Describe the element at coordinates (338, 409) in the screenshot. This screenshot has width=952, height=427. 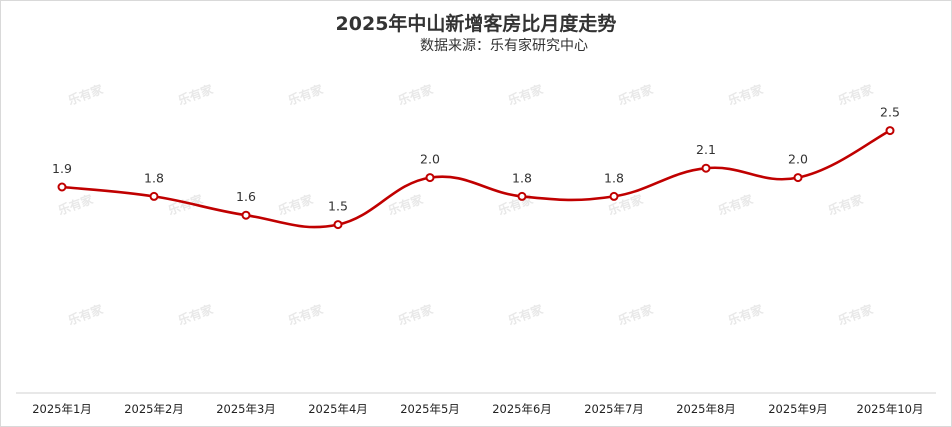
I see `x-tick-label-3: 2025年4月` at that location.